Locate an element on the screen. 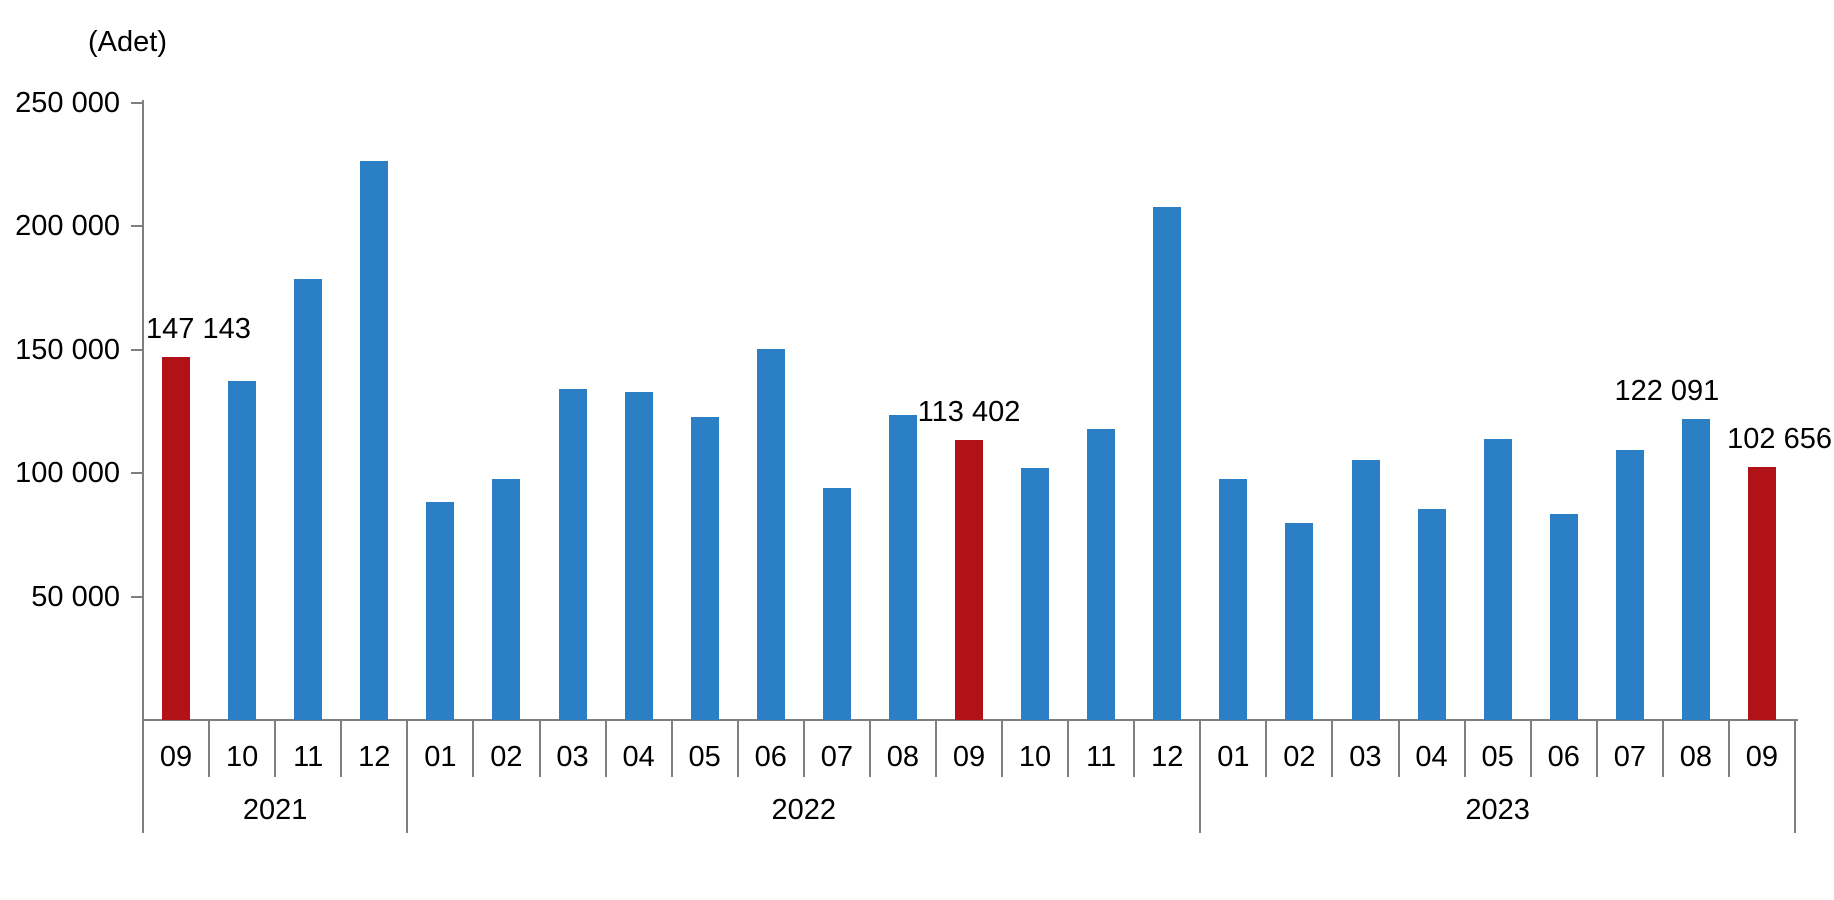  y-axis-line is located at coordinates (143, 410).